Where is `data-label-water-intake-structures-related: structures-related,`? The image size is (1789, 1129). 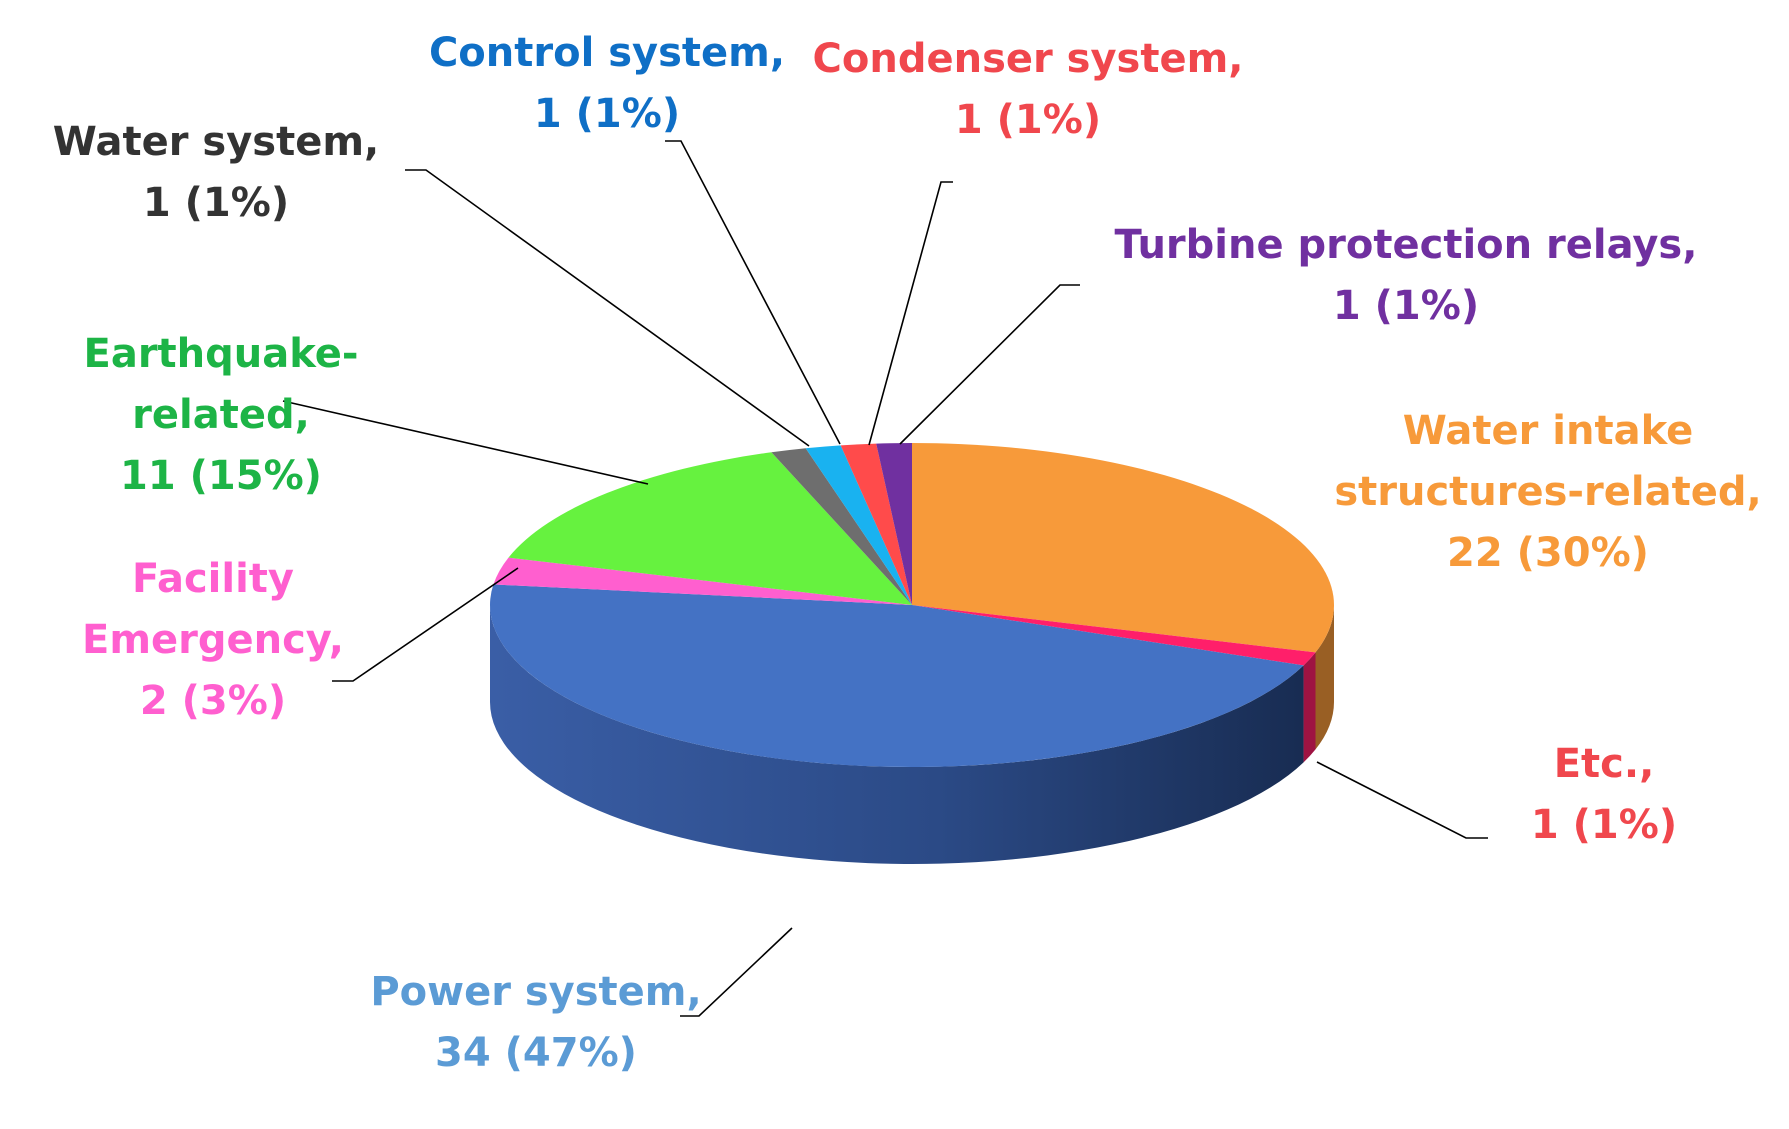
data-label-water-intake-structures-related: structures-related, is located at coordinates (1547, 492).